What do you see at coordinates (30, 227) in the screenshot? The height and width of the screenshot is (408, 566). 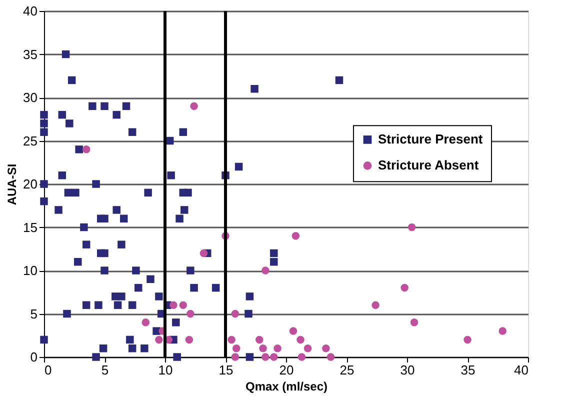 I see `y-tick-label: 15` at bounding box center [30, 227].